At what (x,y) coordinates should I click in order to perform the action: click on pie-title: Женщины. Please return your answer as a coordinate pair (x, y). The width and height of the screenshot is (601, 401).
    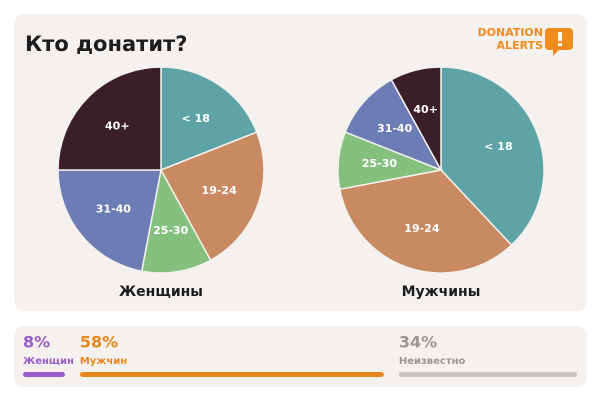
    Looking at the image, I should click on (161, 292).